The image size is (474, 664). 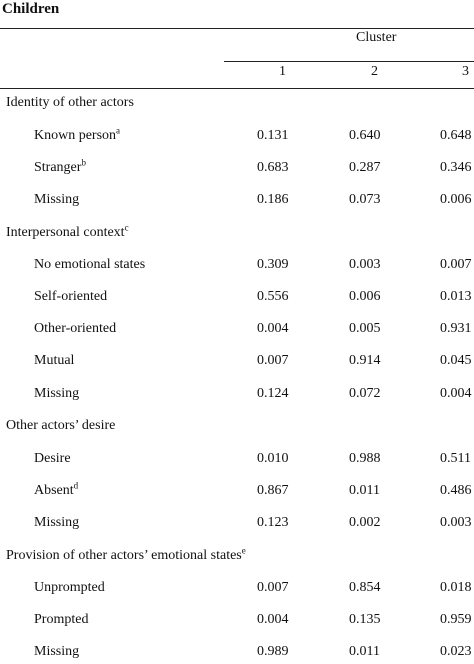 I want to click on table-row: Mutual 0.007 0.914 0.045, so click(x=237, y=363).